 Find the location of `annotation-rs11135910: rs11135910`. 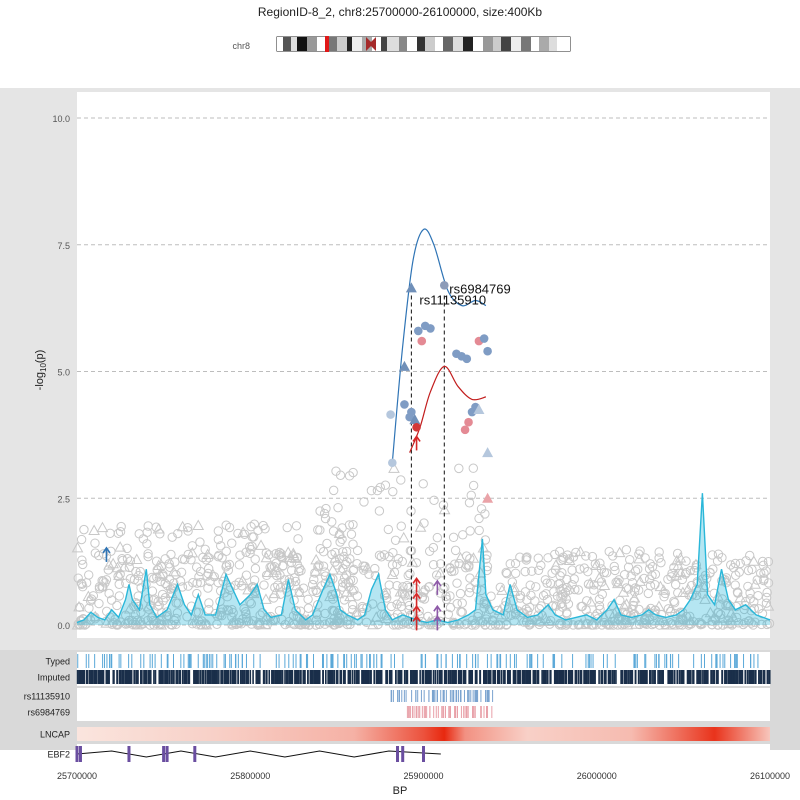

annotation-rs11135910: rs11135910 is located at coordinates (452, 299).